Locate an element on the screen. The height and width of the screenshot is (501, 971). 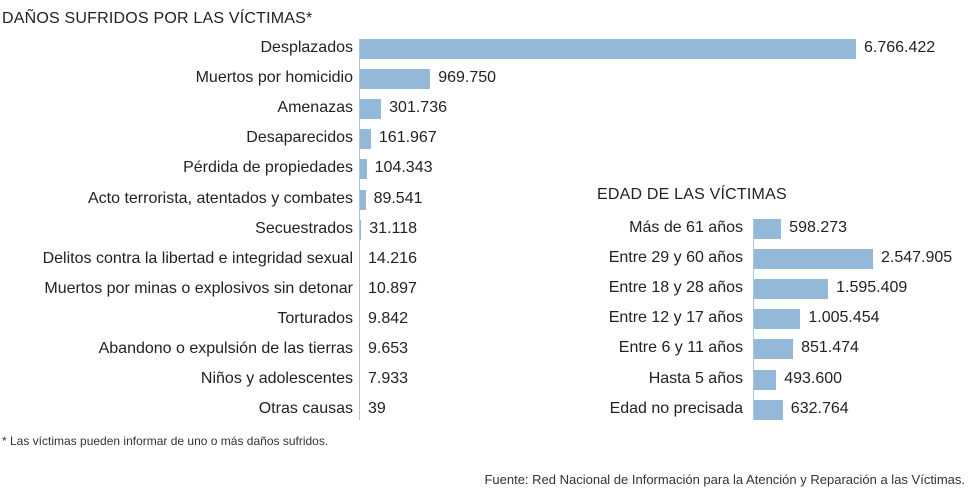
category-label: Entre 6 y 11 años is located at coordinates (680, 348).